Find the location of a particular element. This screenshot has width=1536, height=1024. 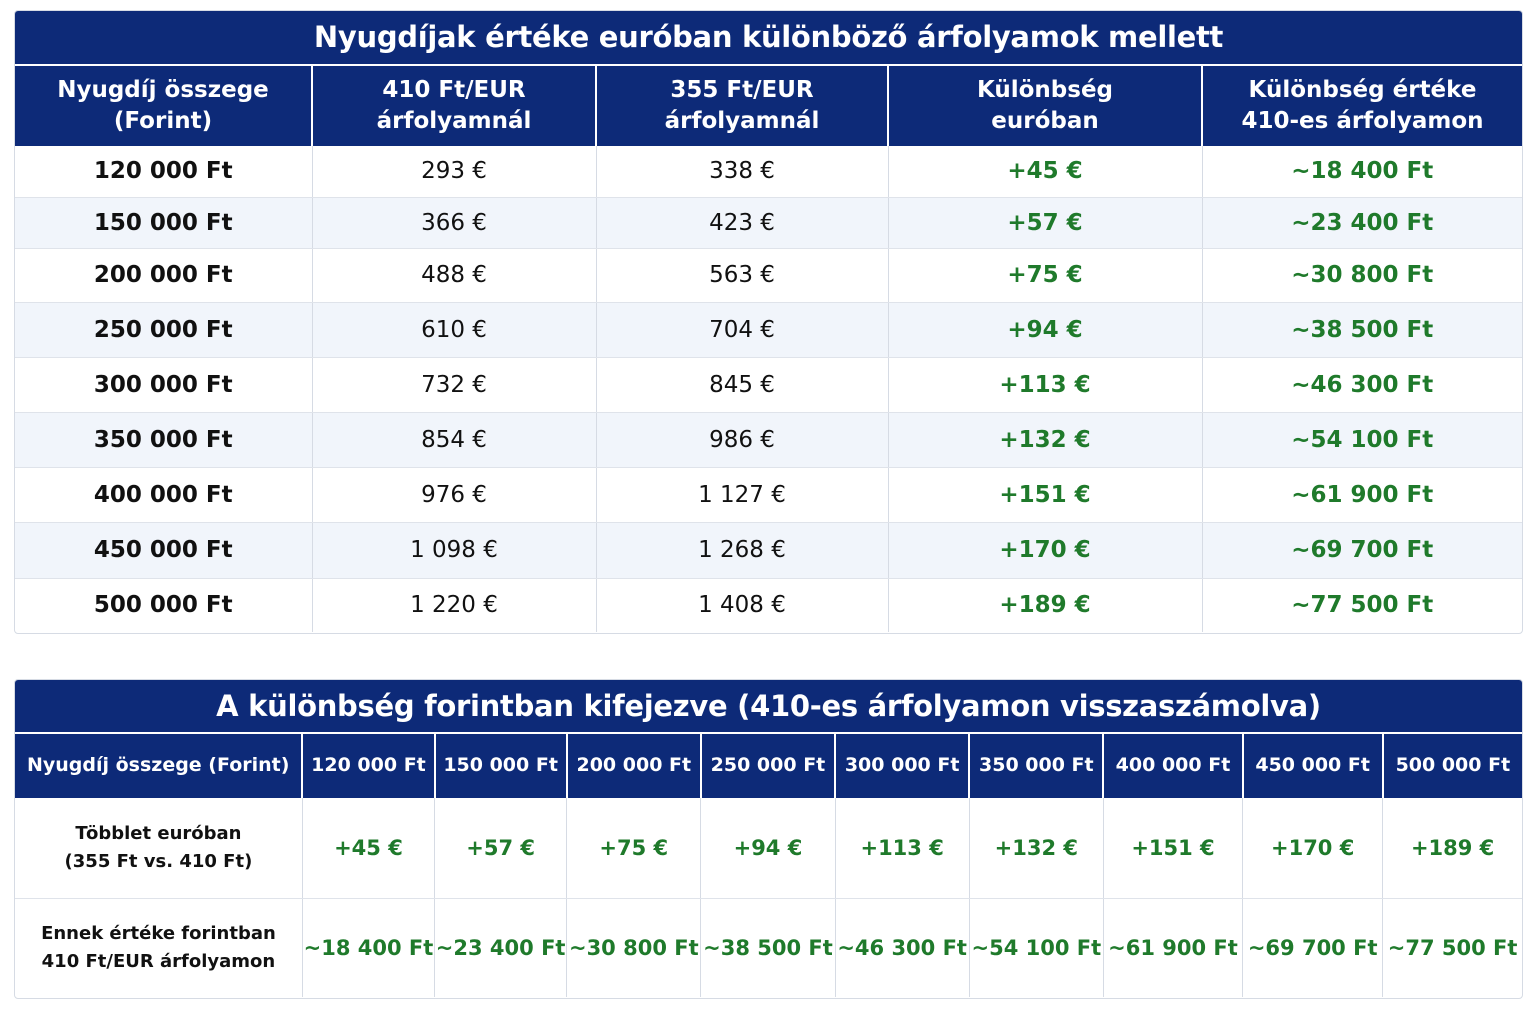

difference-eur-cell: +151 € is located at coordinates (1045, 495).